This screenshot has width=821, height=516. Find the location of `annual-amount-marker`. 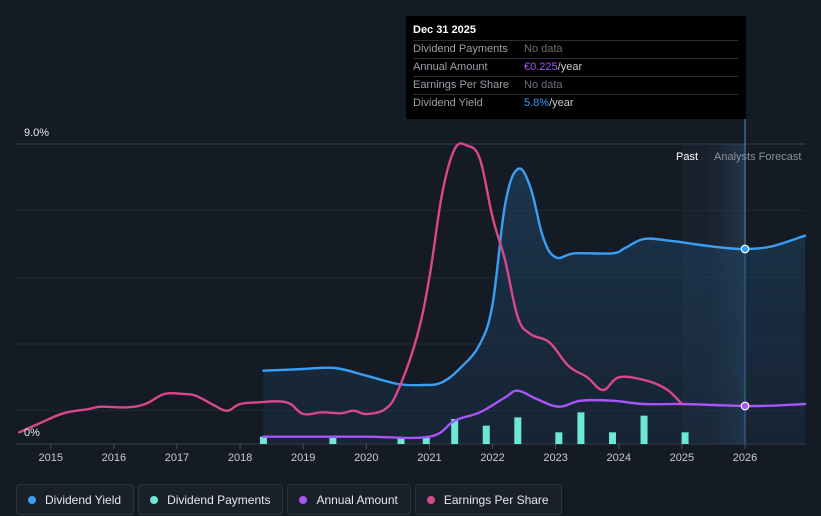

annual-amount-marker is located at coordinates (745, 406).